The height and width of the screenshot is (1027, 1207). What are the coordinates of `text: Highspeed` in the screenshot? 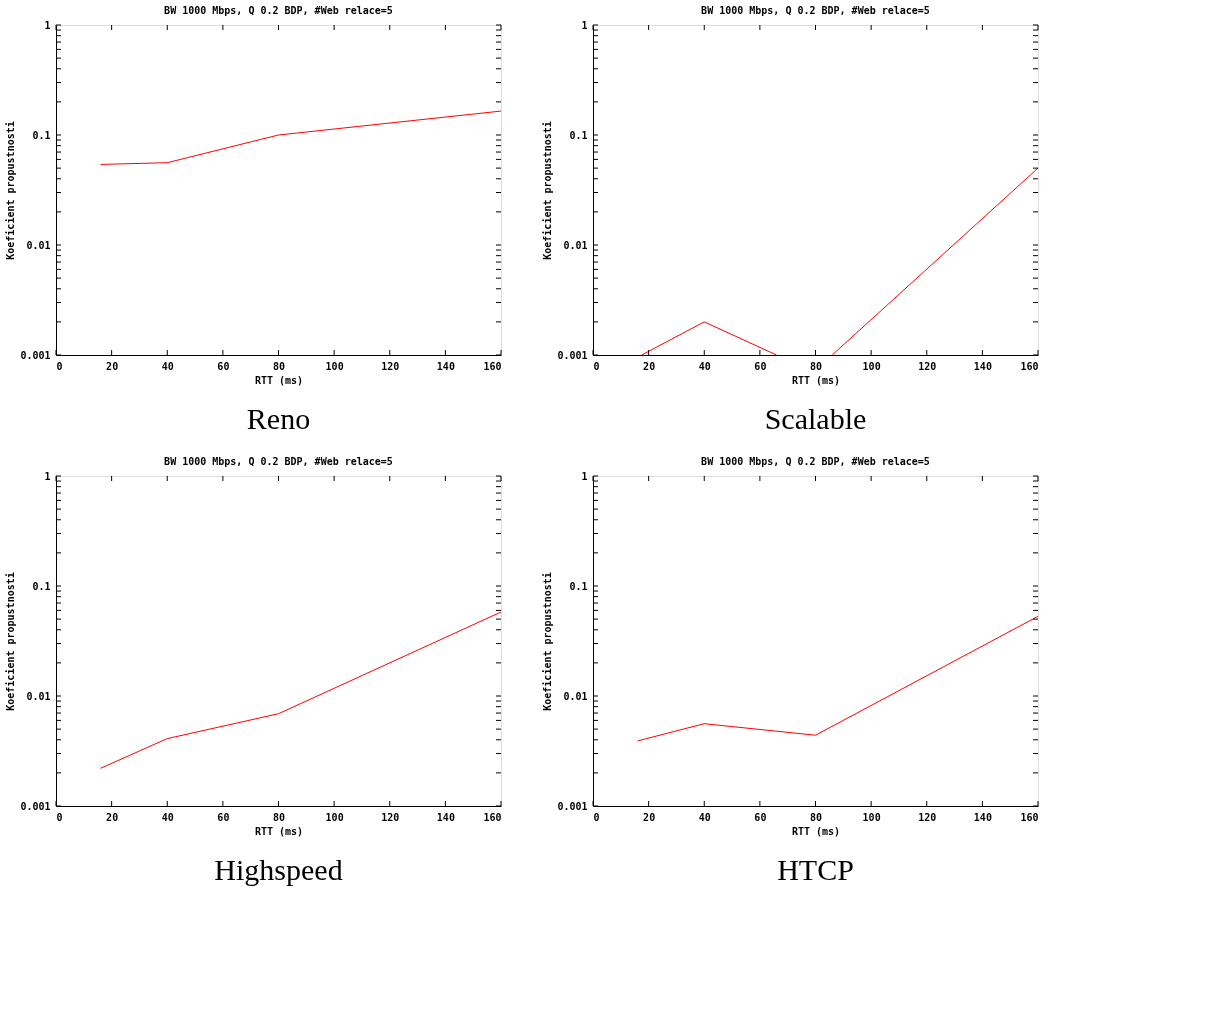 It's located at (278, 869).